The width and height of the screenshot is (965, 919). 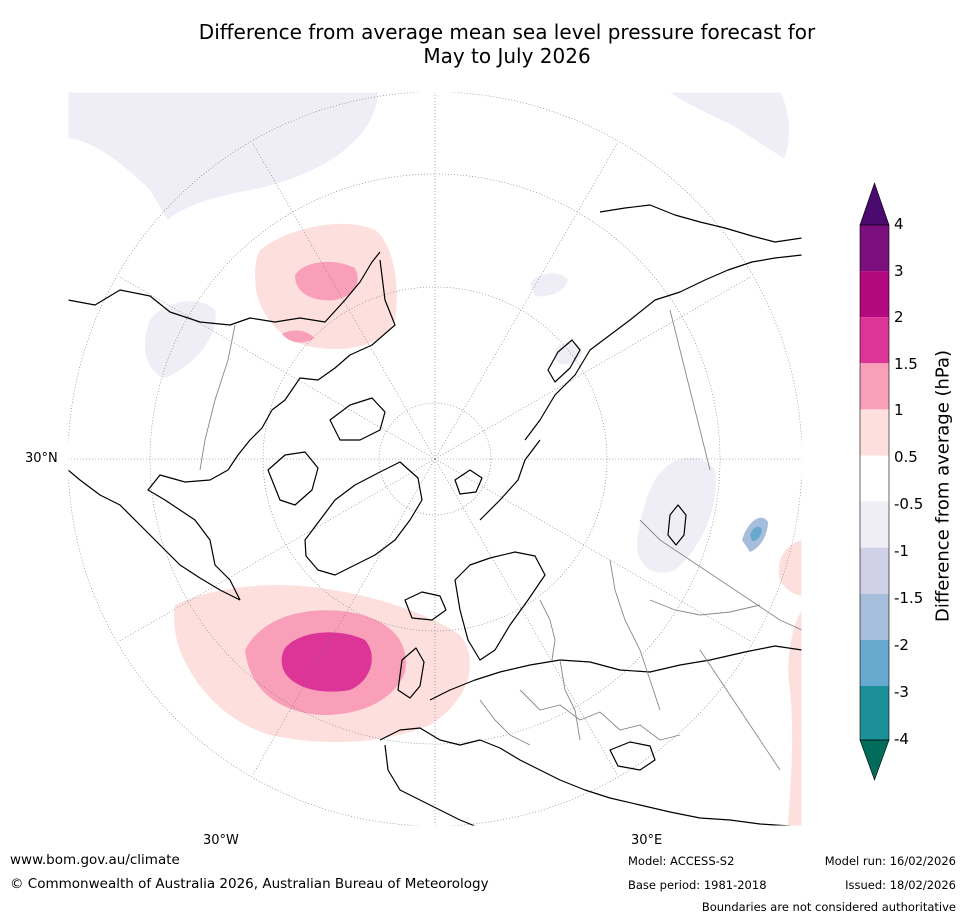 What do you see at coordinates (326, 662) in the screenshot?
I see `anomaly-positive-atlantic-core` at bounding box center [326, 662].